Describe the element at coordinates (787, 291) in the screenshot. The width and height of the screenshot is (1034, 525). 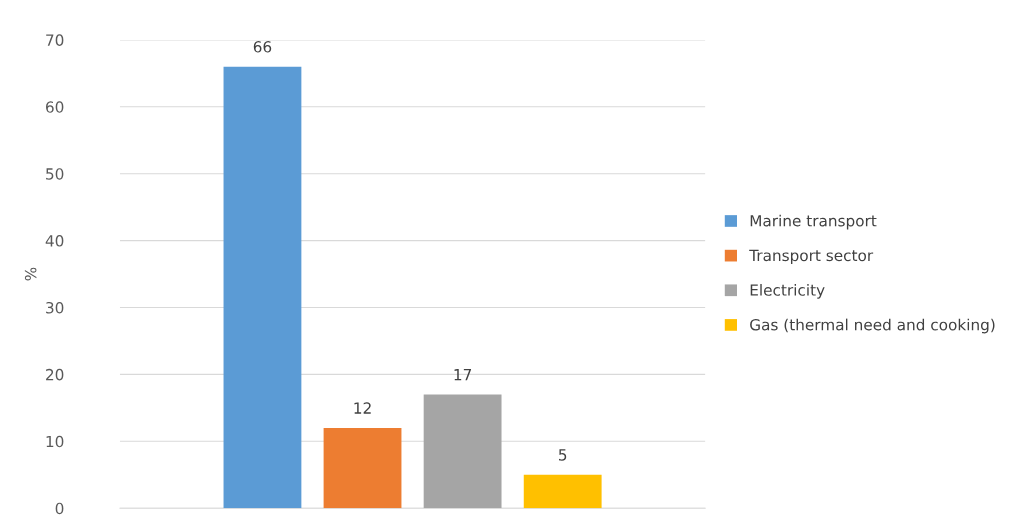
I see `legend-label: Electricity` at that location.